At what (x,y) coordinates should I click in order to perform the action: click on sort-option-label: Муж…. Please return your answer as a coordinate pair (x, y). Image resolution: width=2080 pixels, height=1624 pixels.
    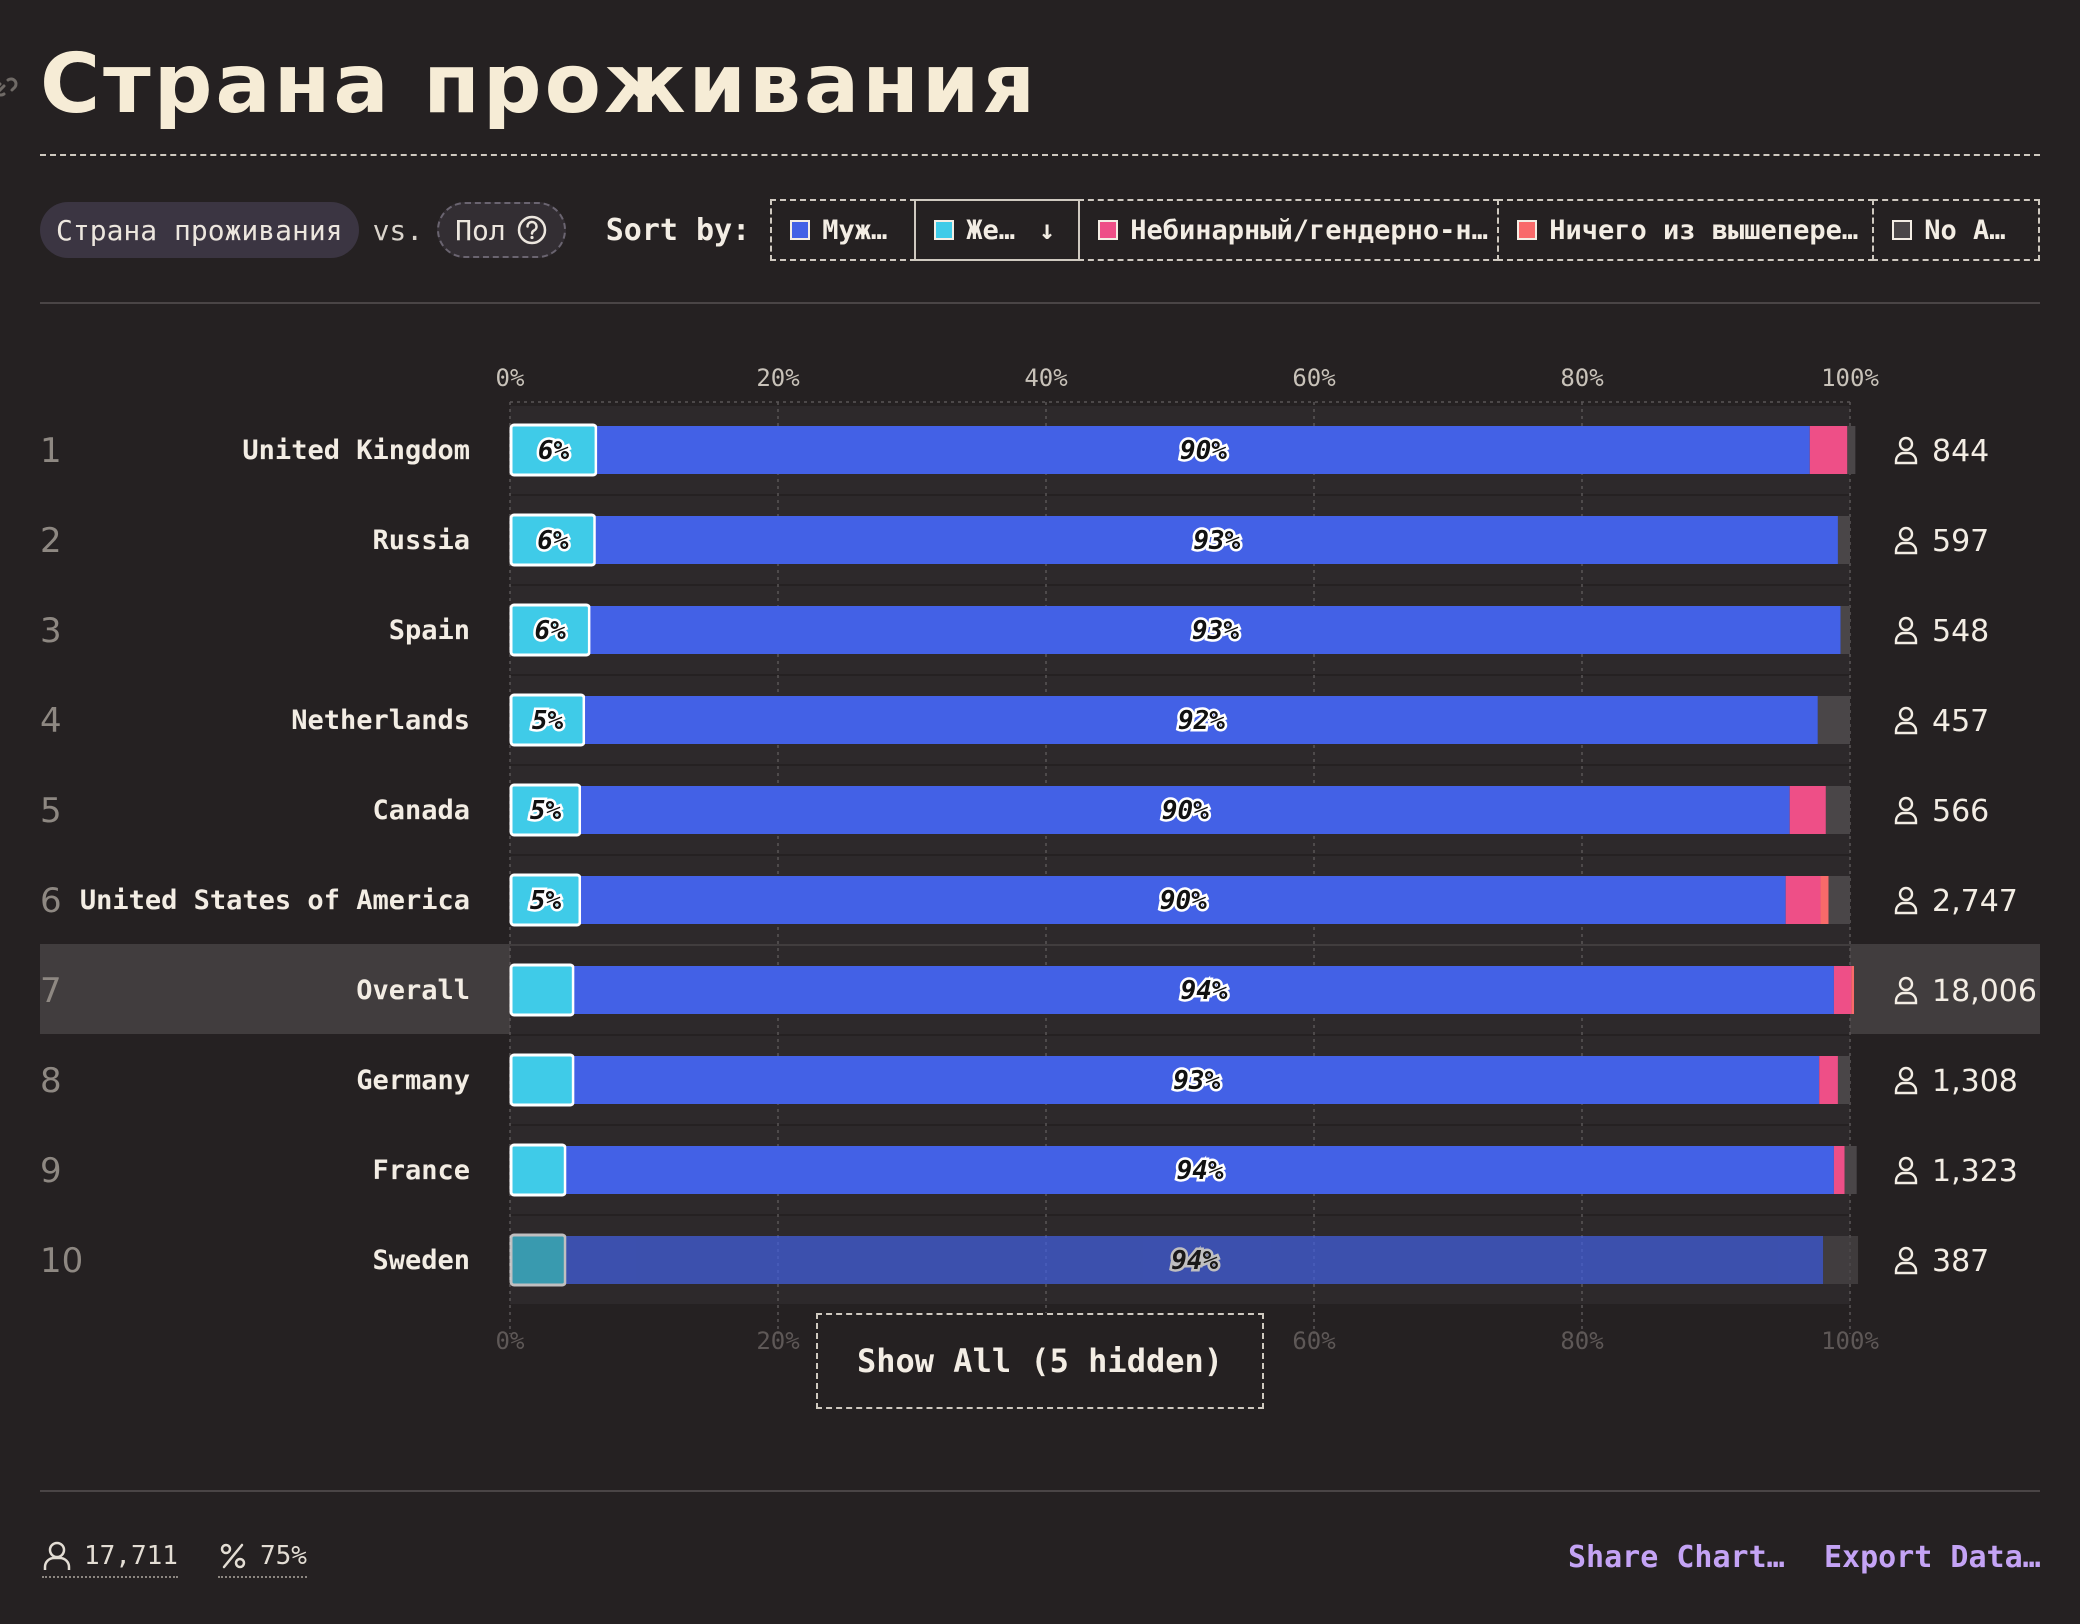
    Looking at the image, I should click on (855, 230).